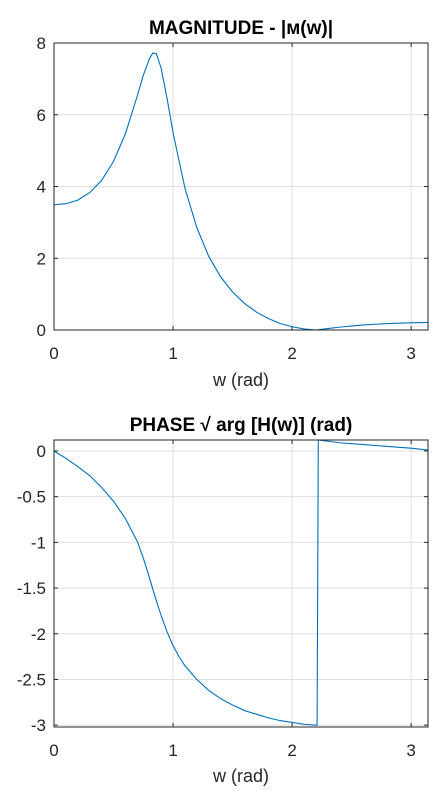  Describe the element at coordinates (31, 679) in the screenshot. I see `phase-ytick-label-5: -2.5` at that location.